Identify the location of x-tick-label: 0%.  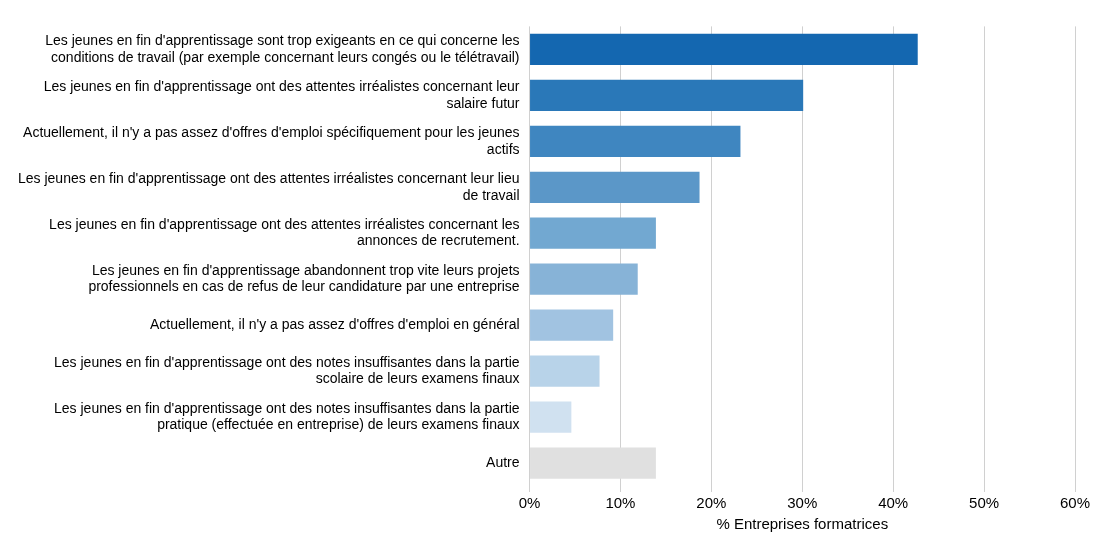
(529, 503).